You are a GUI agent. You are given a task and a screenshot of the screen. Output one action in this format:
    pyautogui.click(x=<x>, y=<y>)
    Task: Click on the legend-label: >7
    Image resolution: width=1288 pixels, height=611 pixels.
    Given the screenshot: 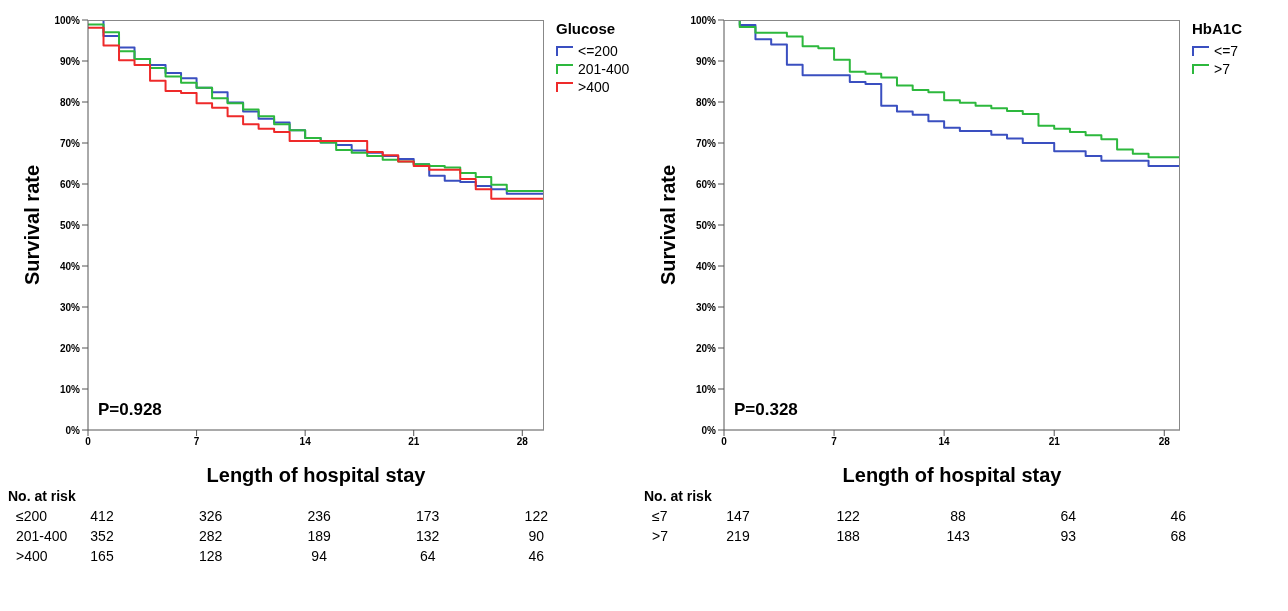 What is the action you would take?
    pyautogui.click(x=1222, y=69)
    